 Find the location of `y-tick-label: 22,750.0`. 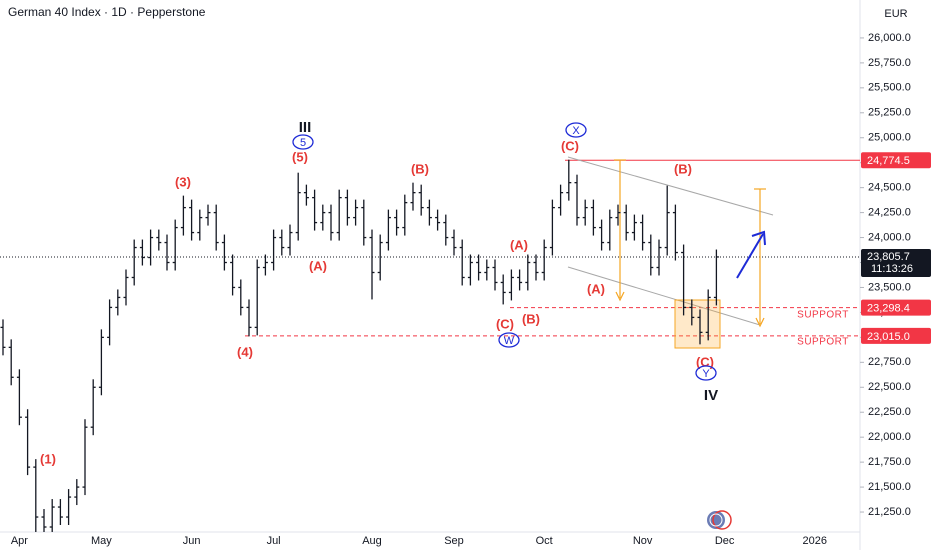

y-tick-label: 22,750.0 is located at coordinates (889, 362).